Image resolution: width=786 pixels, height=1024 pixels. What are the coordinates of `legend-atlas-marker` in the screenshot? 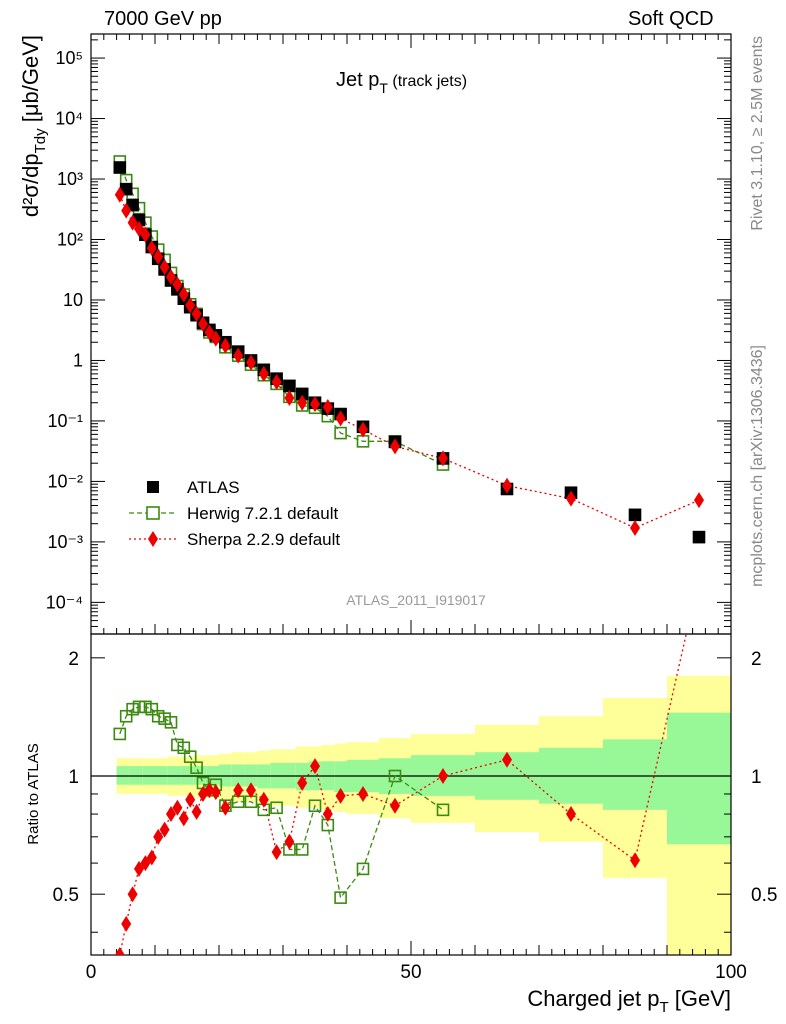 It's located at (153, 487).